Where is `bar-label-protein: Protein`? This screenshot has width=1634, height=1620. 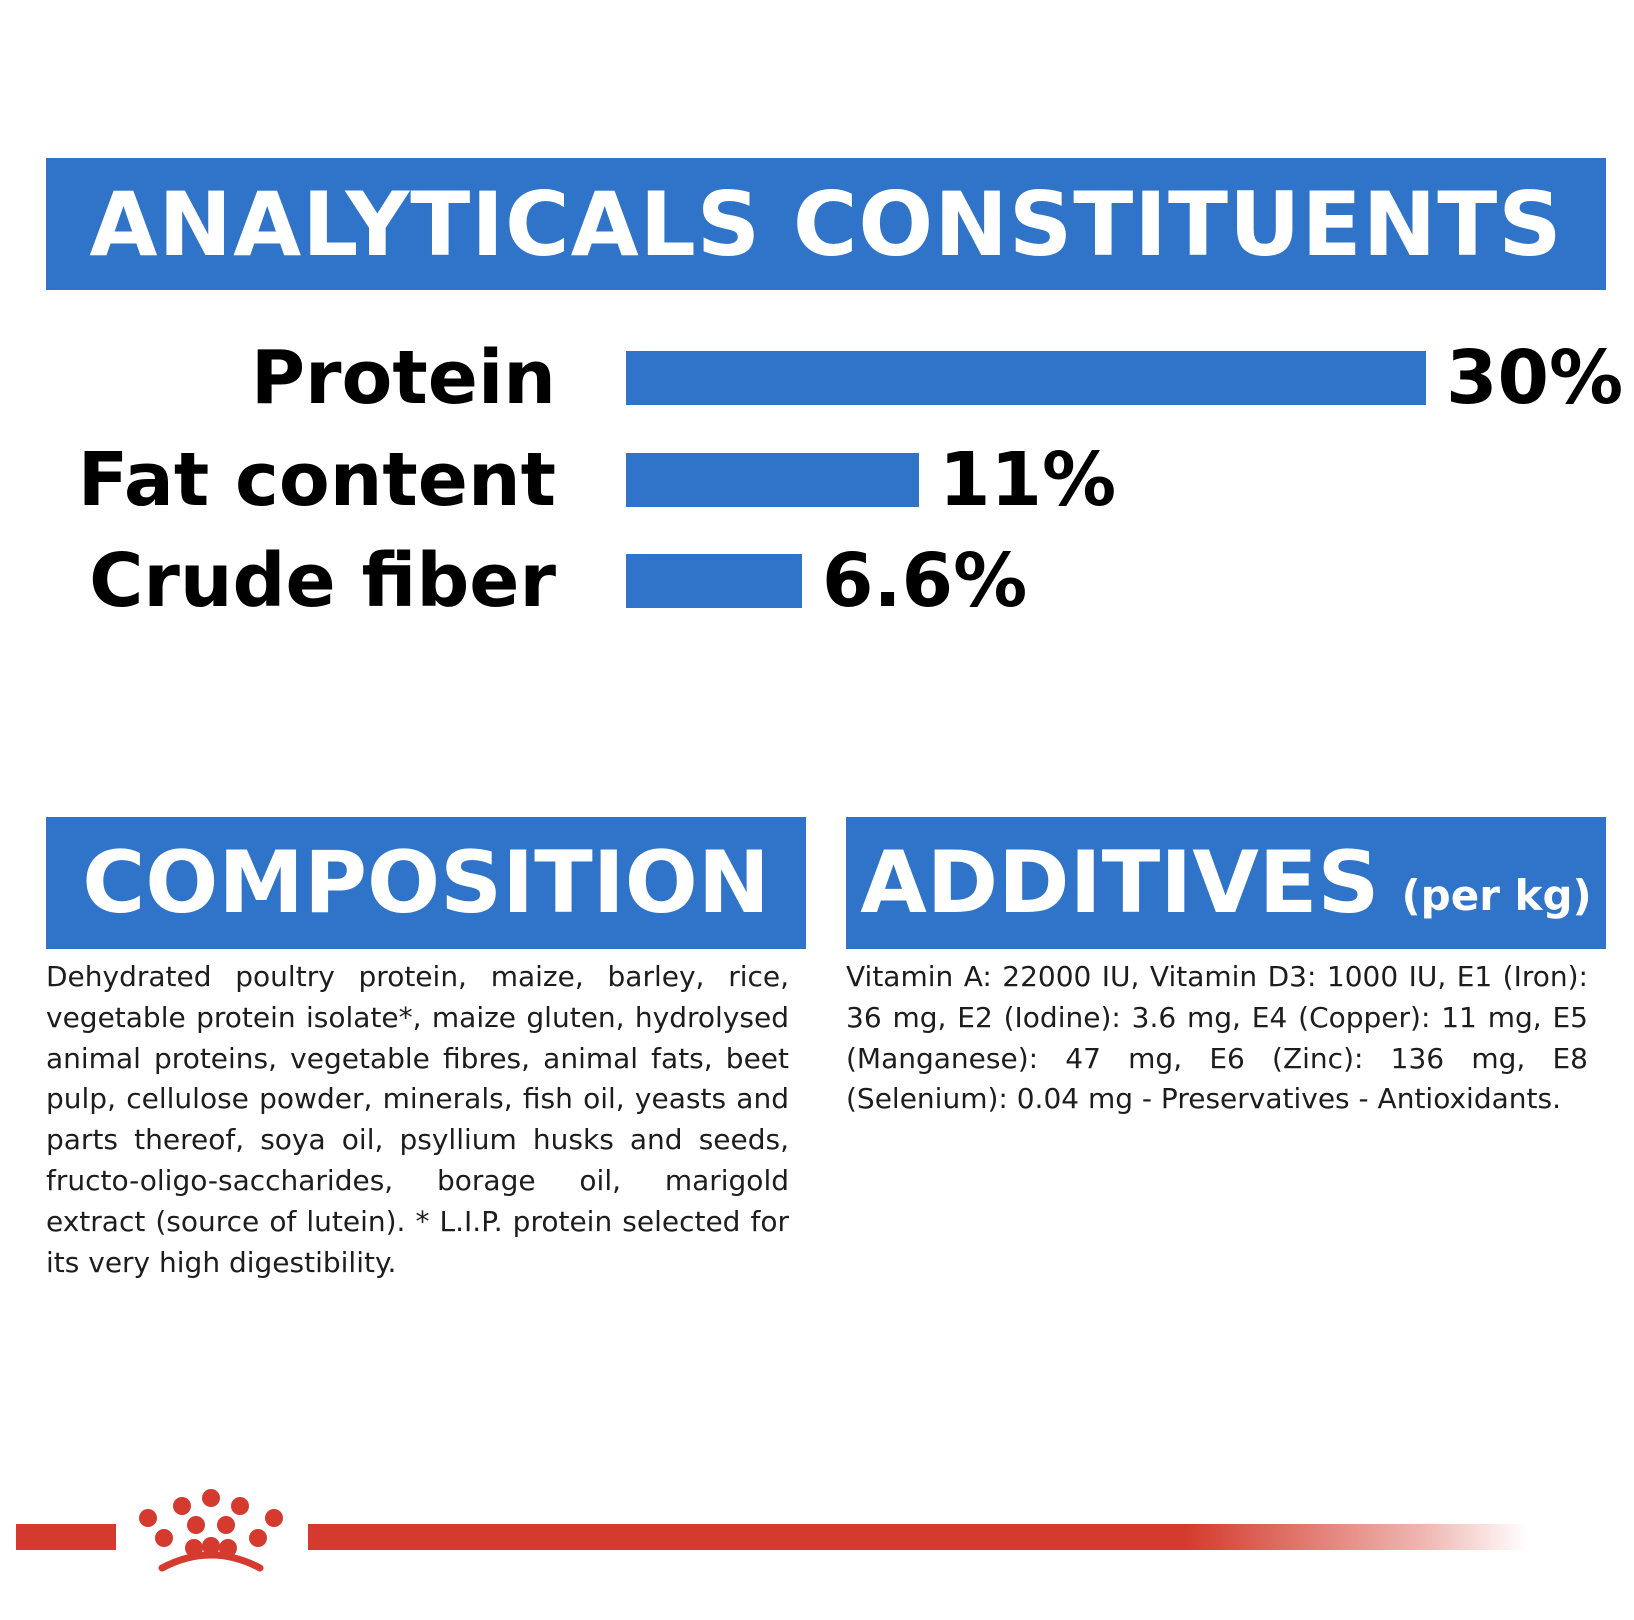 bar-label-protein: Protein is located at coordinates (403, 378).